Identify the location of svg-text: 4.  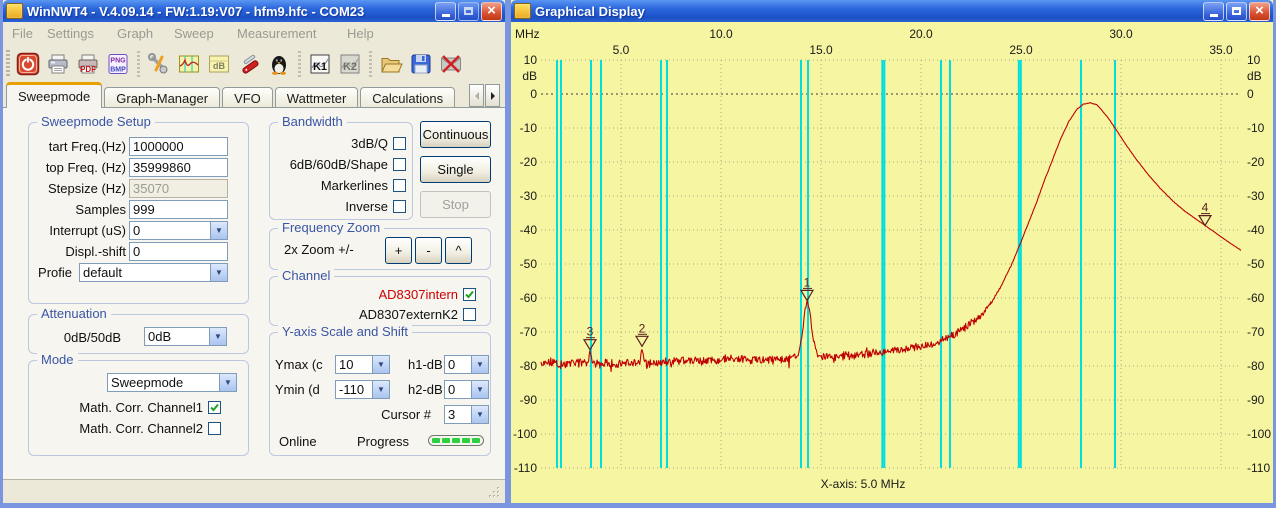
(1205, 208).